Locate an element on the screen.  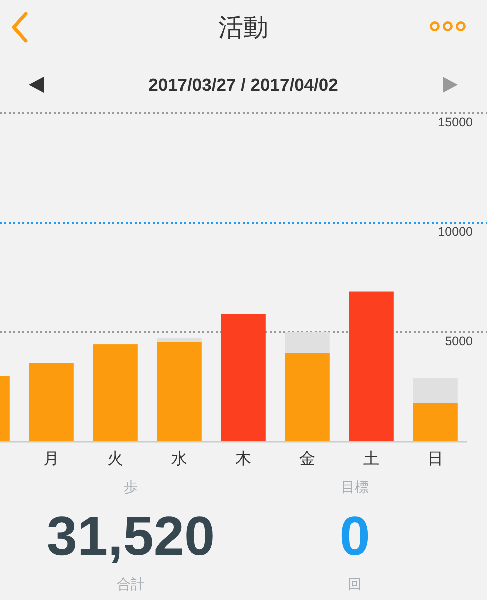
title: 活動 is located at coordinates (243, 28).